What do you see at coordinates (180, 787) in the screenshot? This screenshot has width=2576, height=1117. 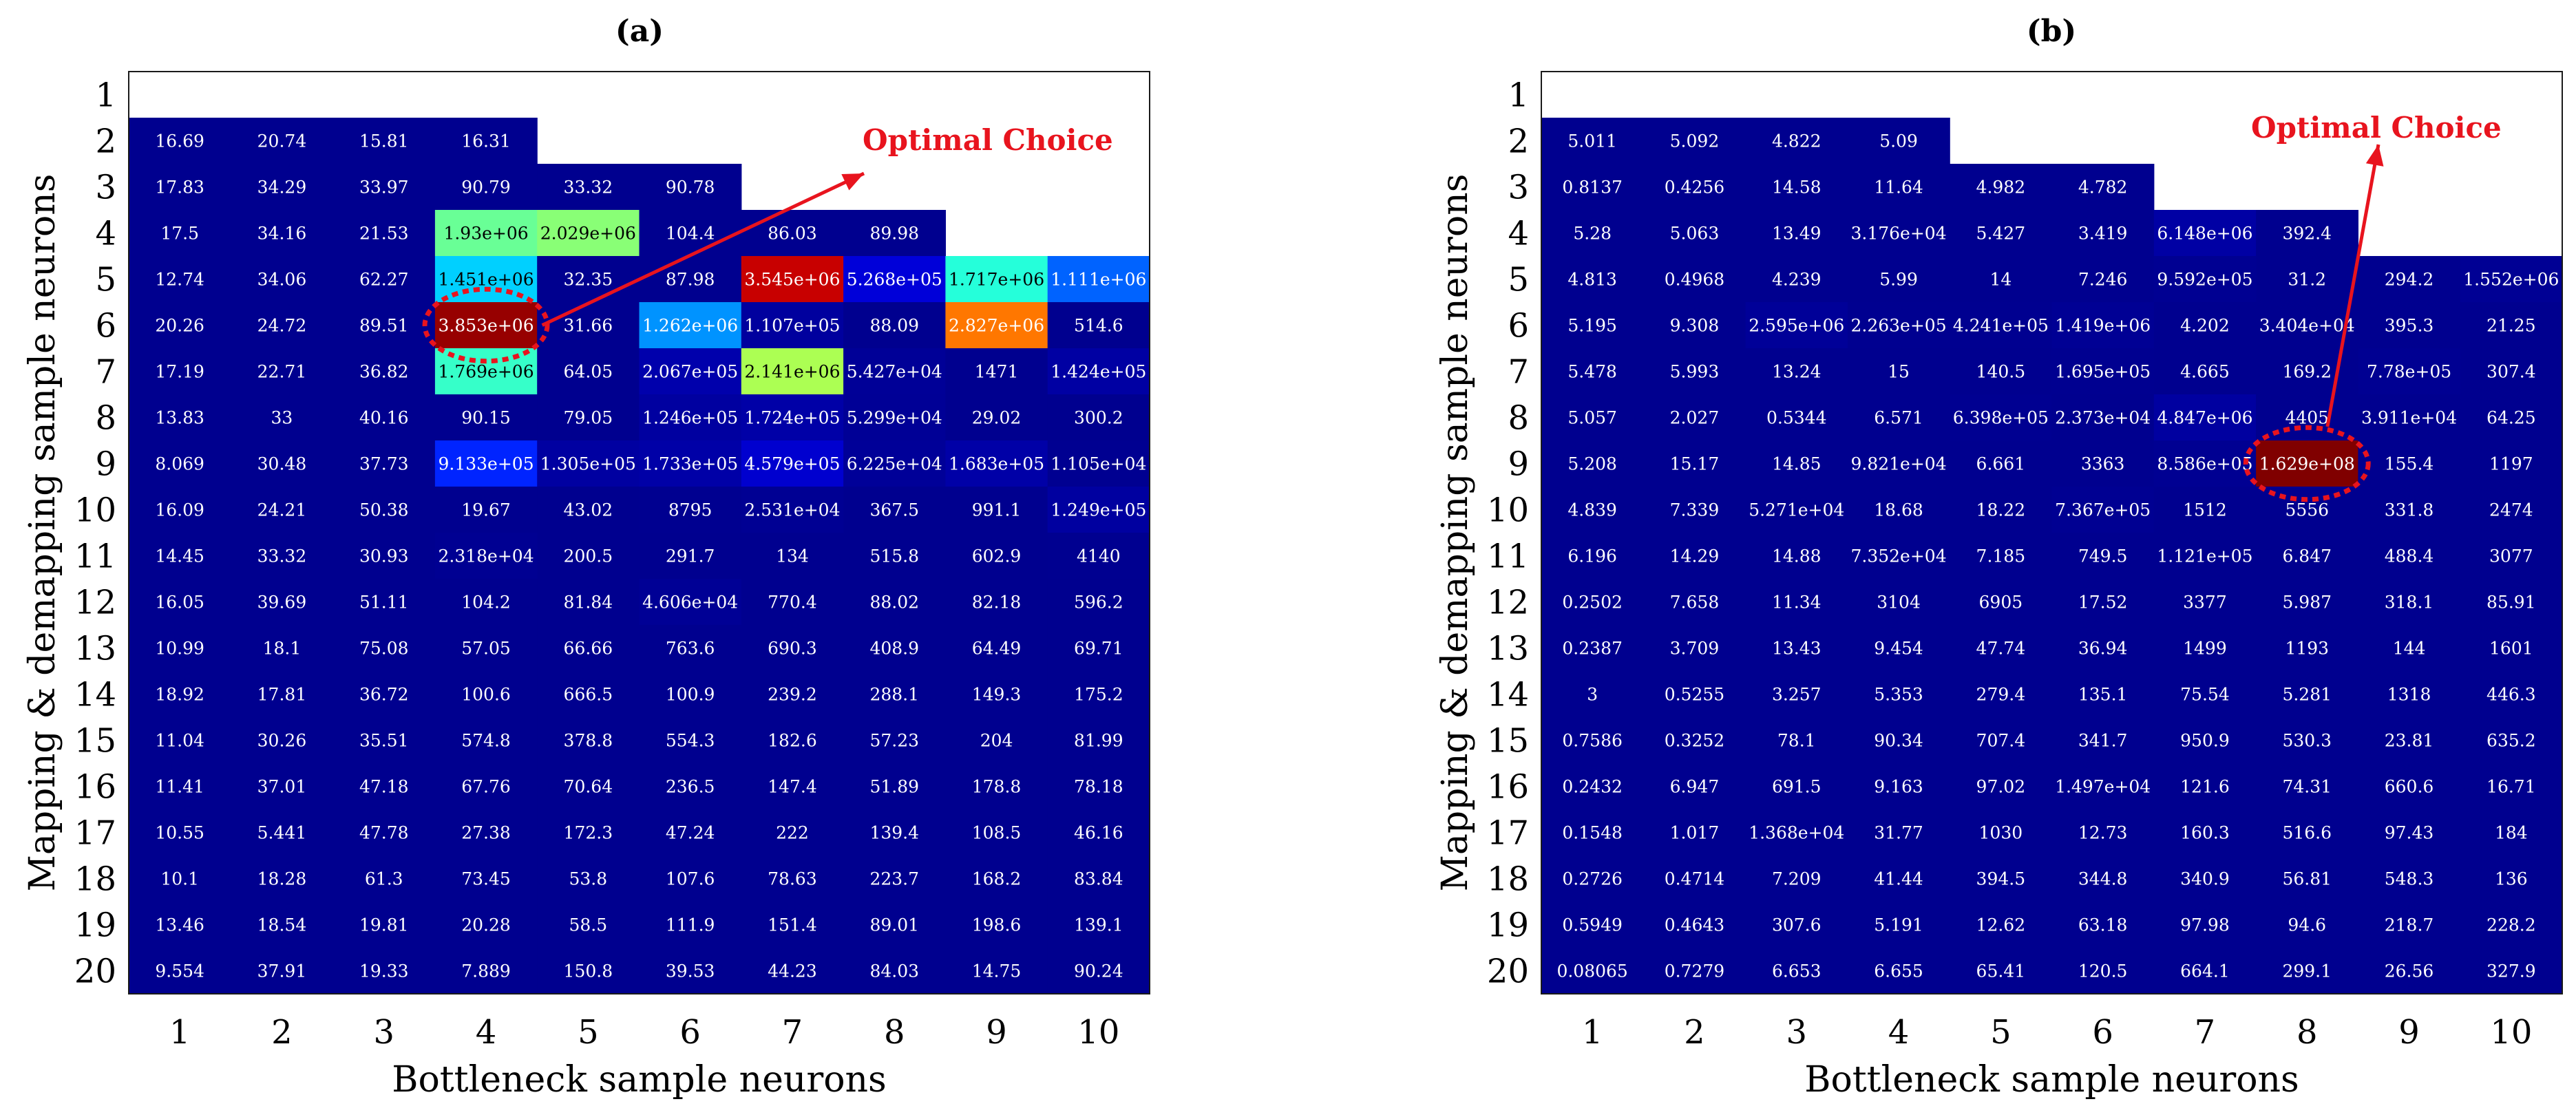 I see `cell-value-label: 11.41` at bounding box center [180, 787].